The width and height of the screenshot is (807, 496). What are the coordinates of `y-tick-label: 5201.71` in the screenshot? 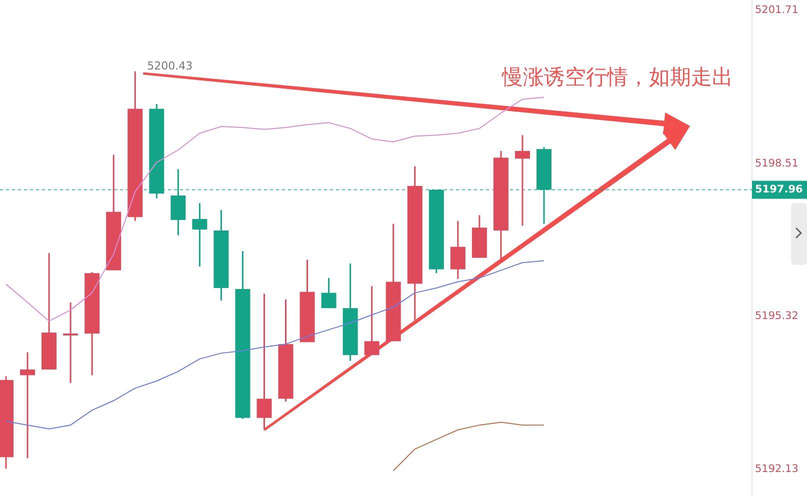 It's located at (776, 10).